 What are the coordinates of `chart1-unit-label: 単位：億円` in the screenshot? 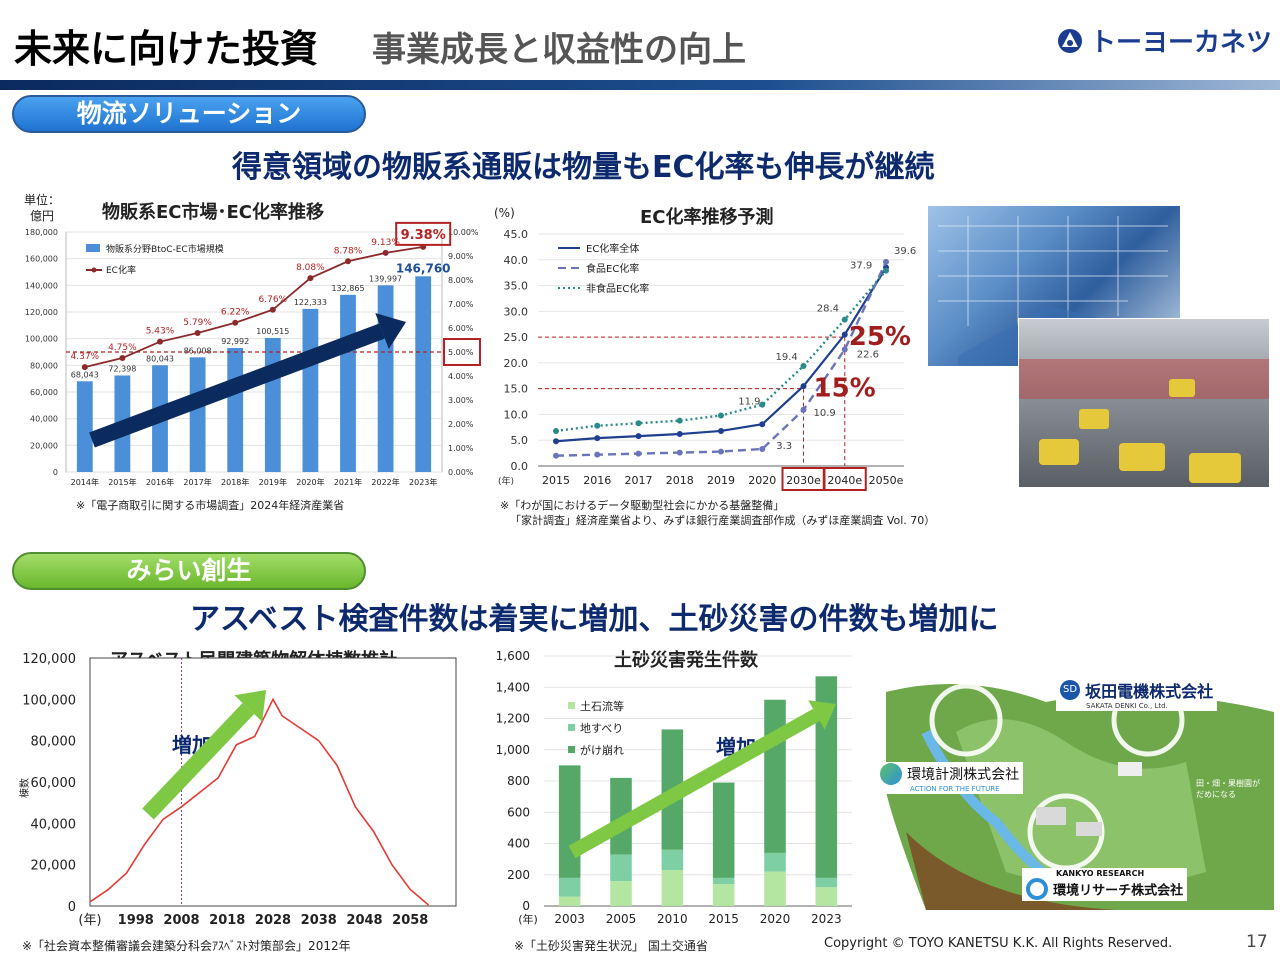 It's located at (41, 208).